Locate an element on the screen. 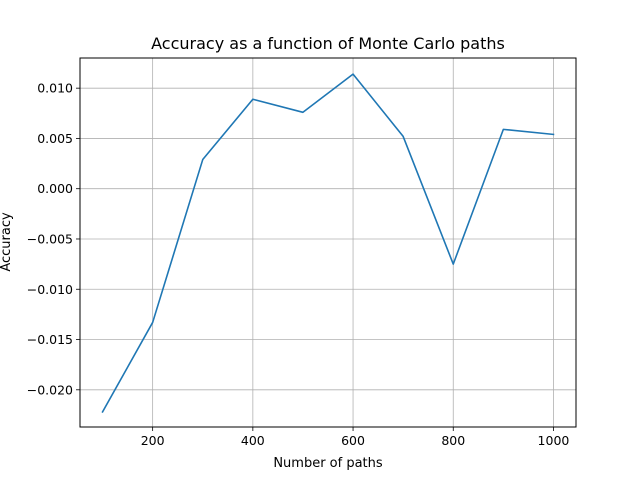 This screenshot has width=640, height=480. x-tick-label: 200 is located at coordinates (153, 440).